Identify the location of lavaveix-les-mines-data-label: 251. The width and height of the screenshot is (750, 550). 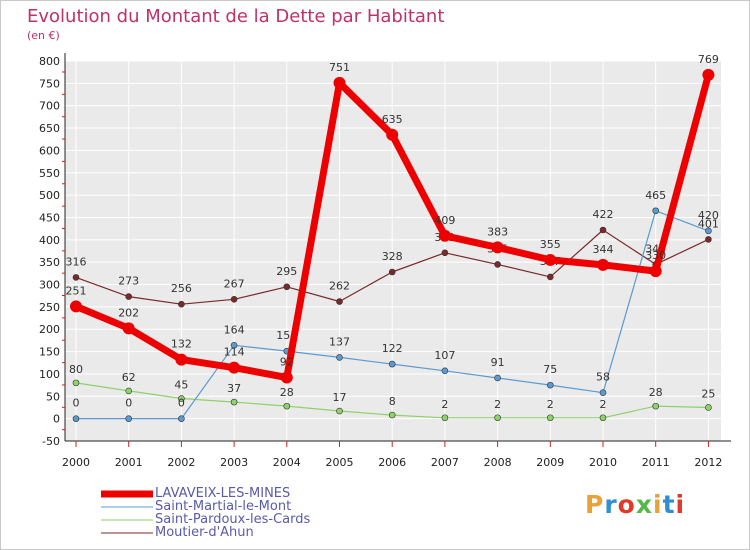
(76, 290).